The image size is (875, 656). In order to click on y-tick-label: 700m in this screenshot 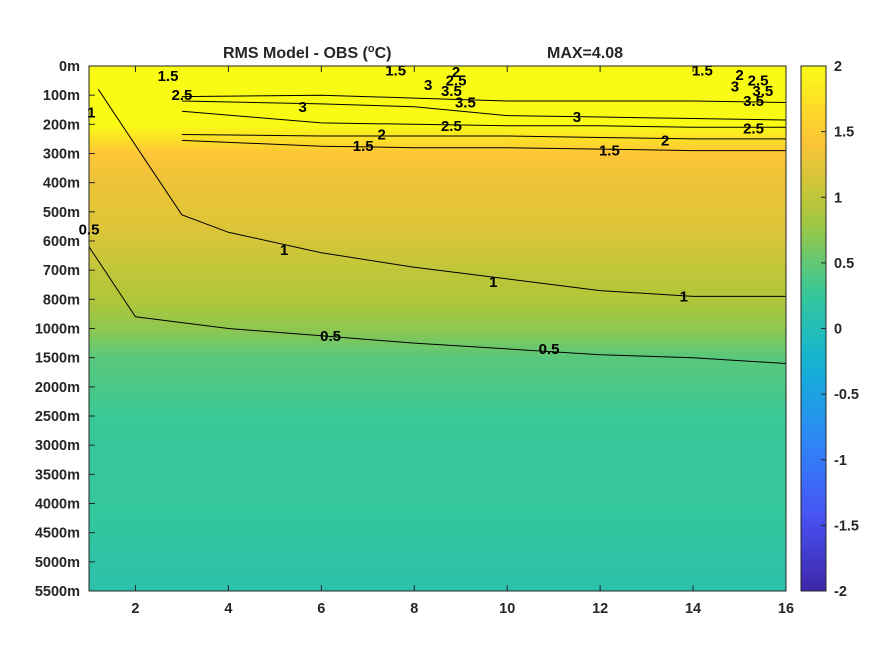, I will do `click(61, 271)`.